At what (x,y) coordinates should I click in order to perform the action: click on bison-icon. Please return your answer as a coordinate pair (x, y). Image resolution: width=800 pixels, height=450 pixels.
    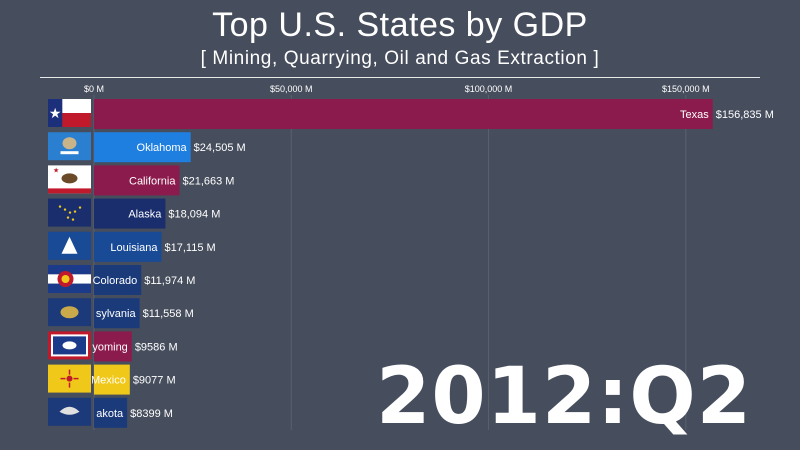
    Looking at the image, I should click on (69, 345).